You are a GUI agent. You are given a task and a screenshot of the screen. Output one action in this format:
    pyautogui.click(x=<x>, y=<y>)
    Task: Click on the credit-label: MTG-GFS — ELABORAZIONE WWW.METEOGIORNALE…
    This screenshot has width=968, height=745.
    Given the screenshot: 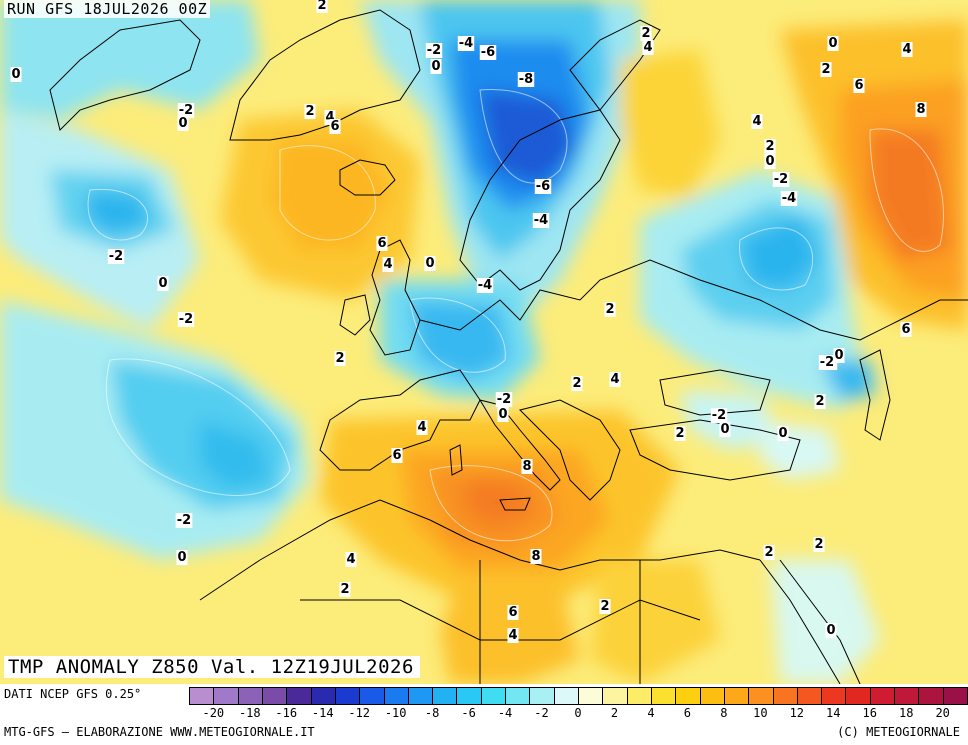 What is the action you would take?
    pyautogui.click(x=159, y=732)
    